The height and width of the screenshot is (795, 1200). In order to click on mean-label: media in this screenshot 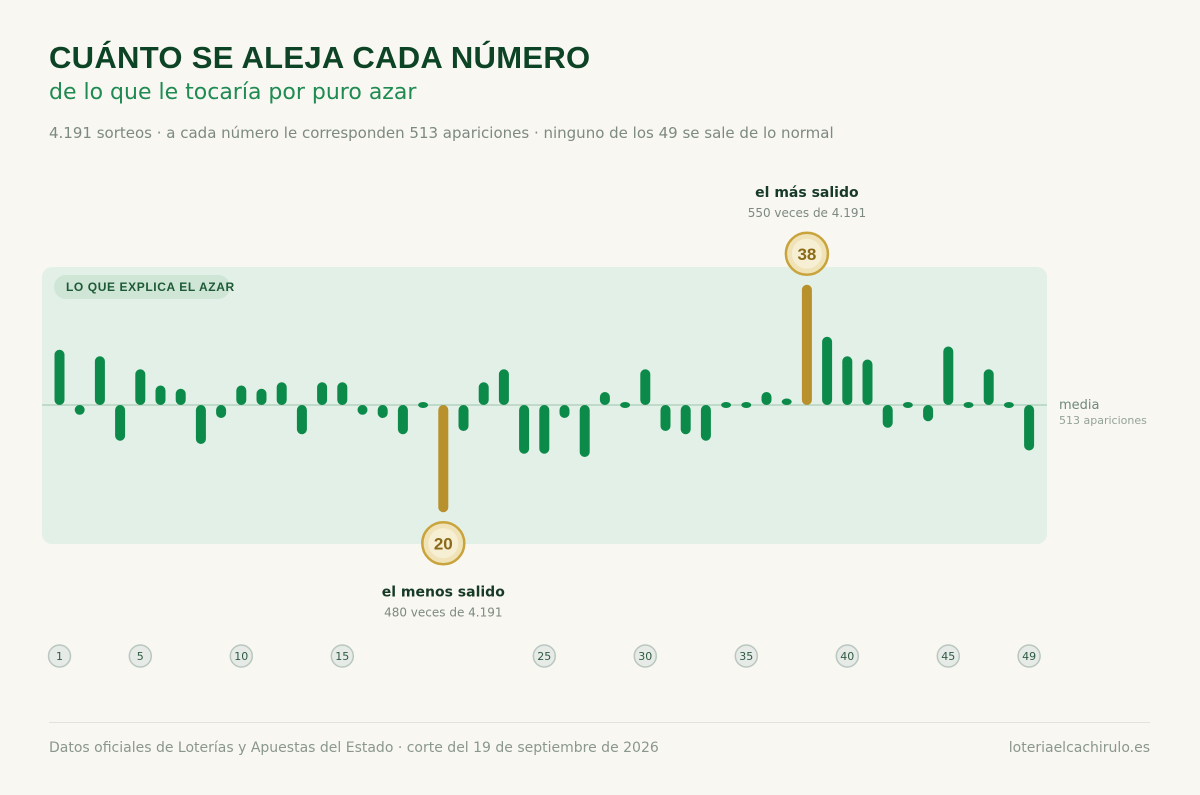, I will do `click(1079, 405)`.